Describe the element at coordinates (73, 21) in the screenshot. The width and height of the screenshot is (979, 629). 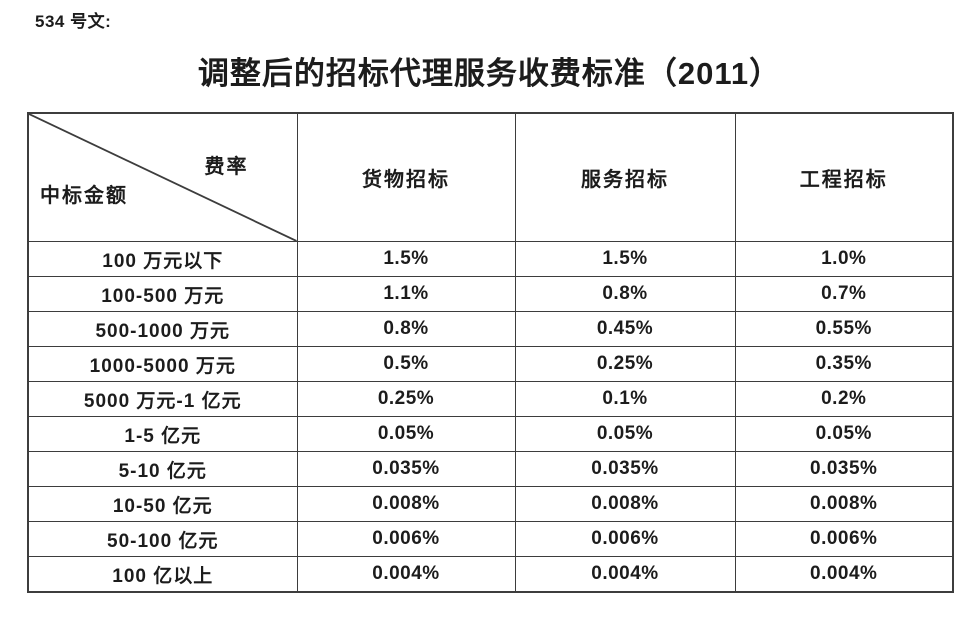
I see `doc-number-label: 534 号文:` at that location.